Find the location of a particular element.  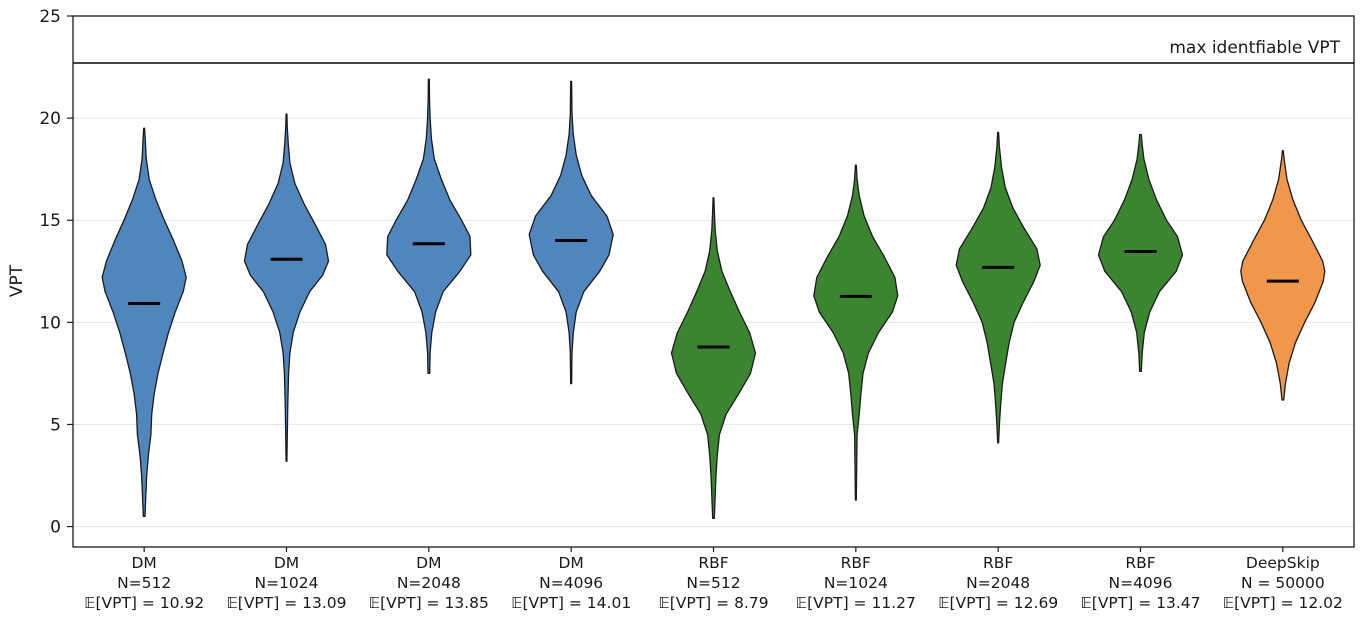

x-label-mean: 𝔼[VPT] = 12.69 is located at coordinates (998, 603).